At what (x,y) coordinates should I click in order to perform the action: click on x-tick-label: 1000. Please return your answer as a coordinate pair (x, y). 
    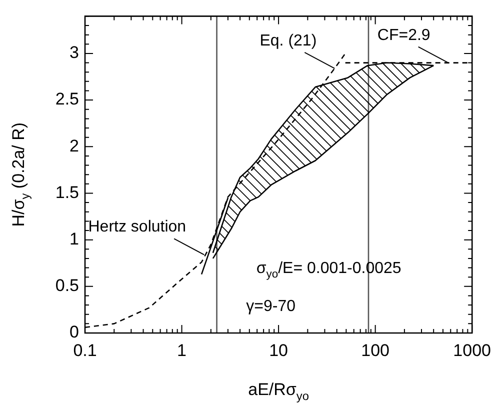
    Looking at the image, I should click on (472, 350).